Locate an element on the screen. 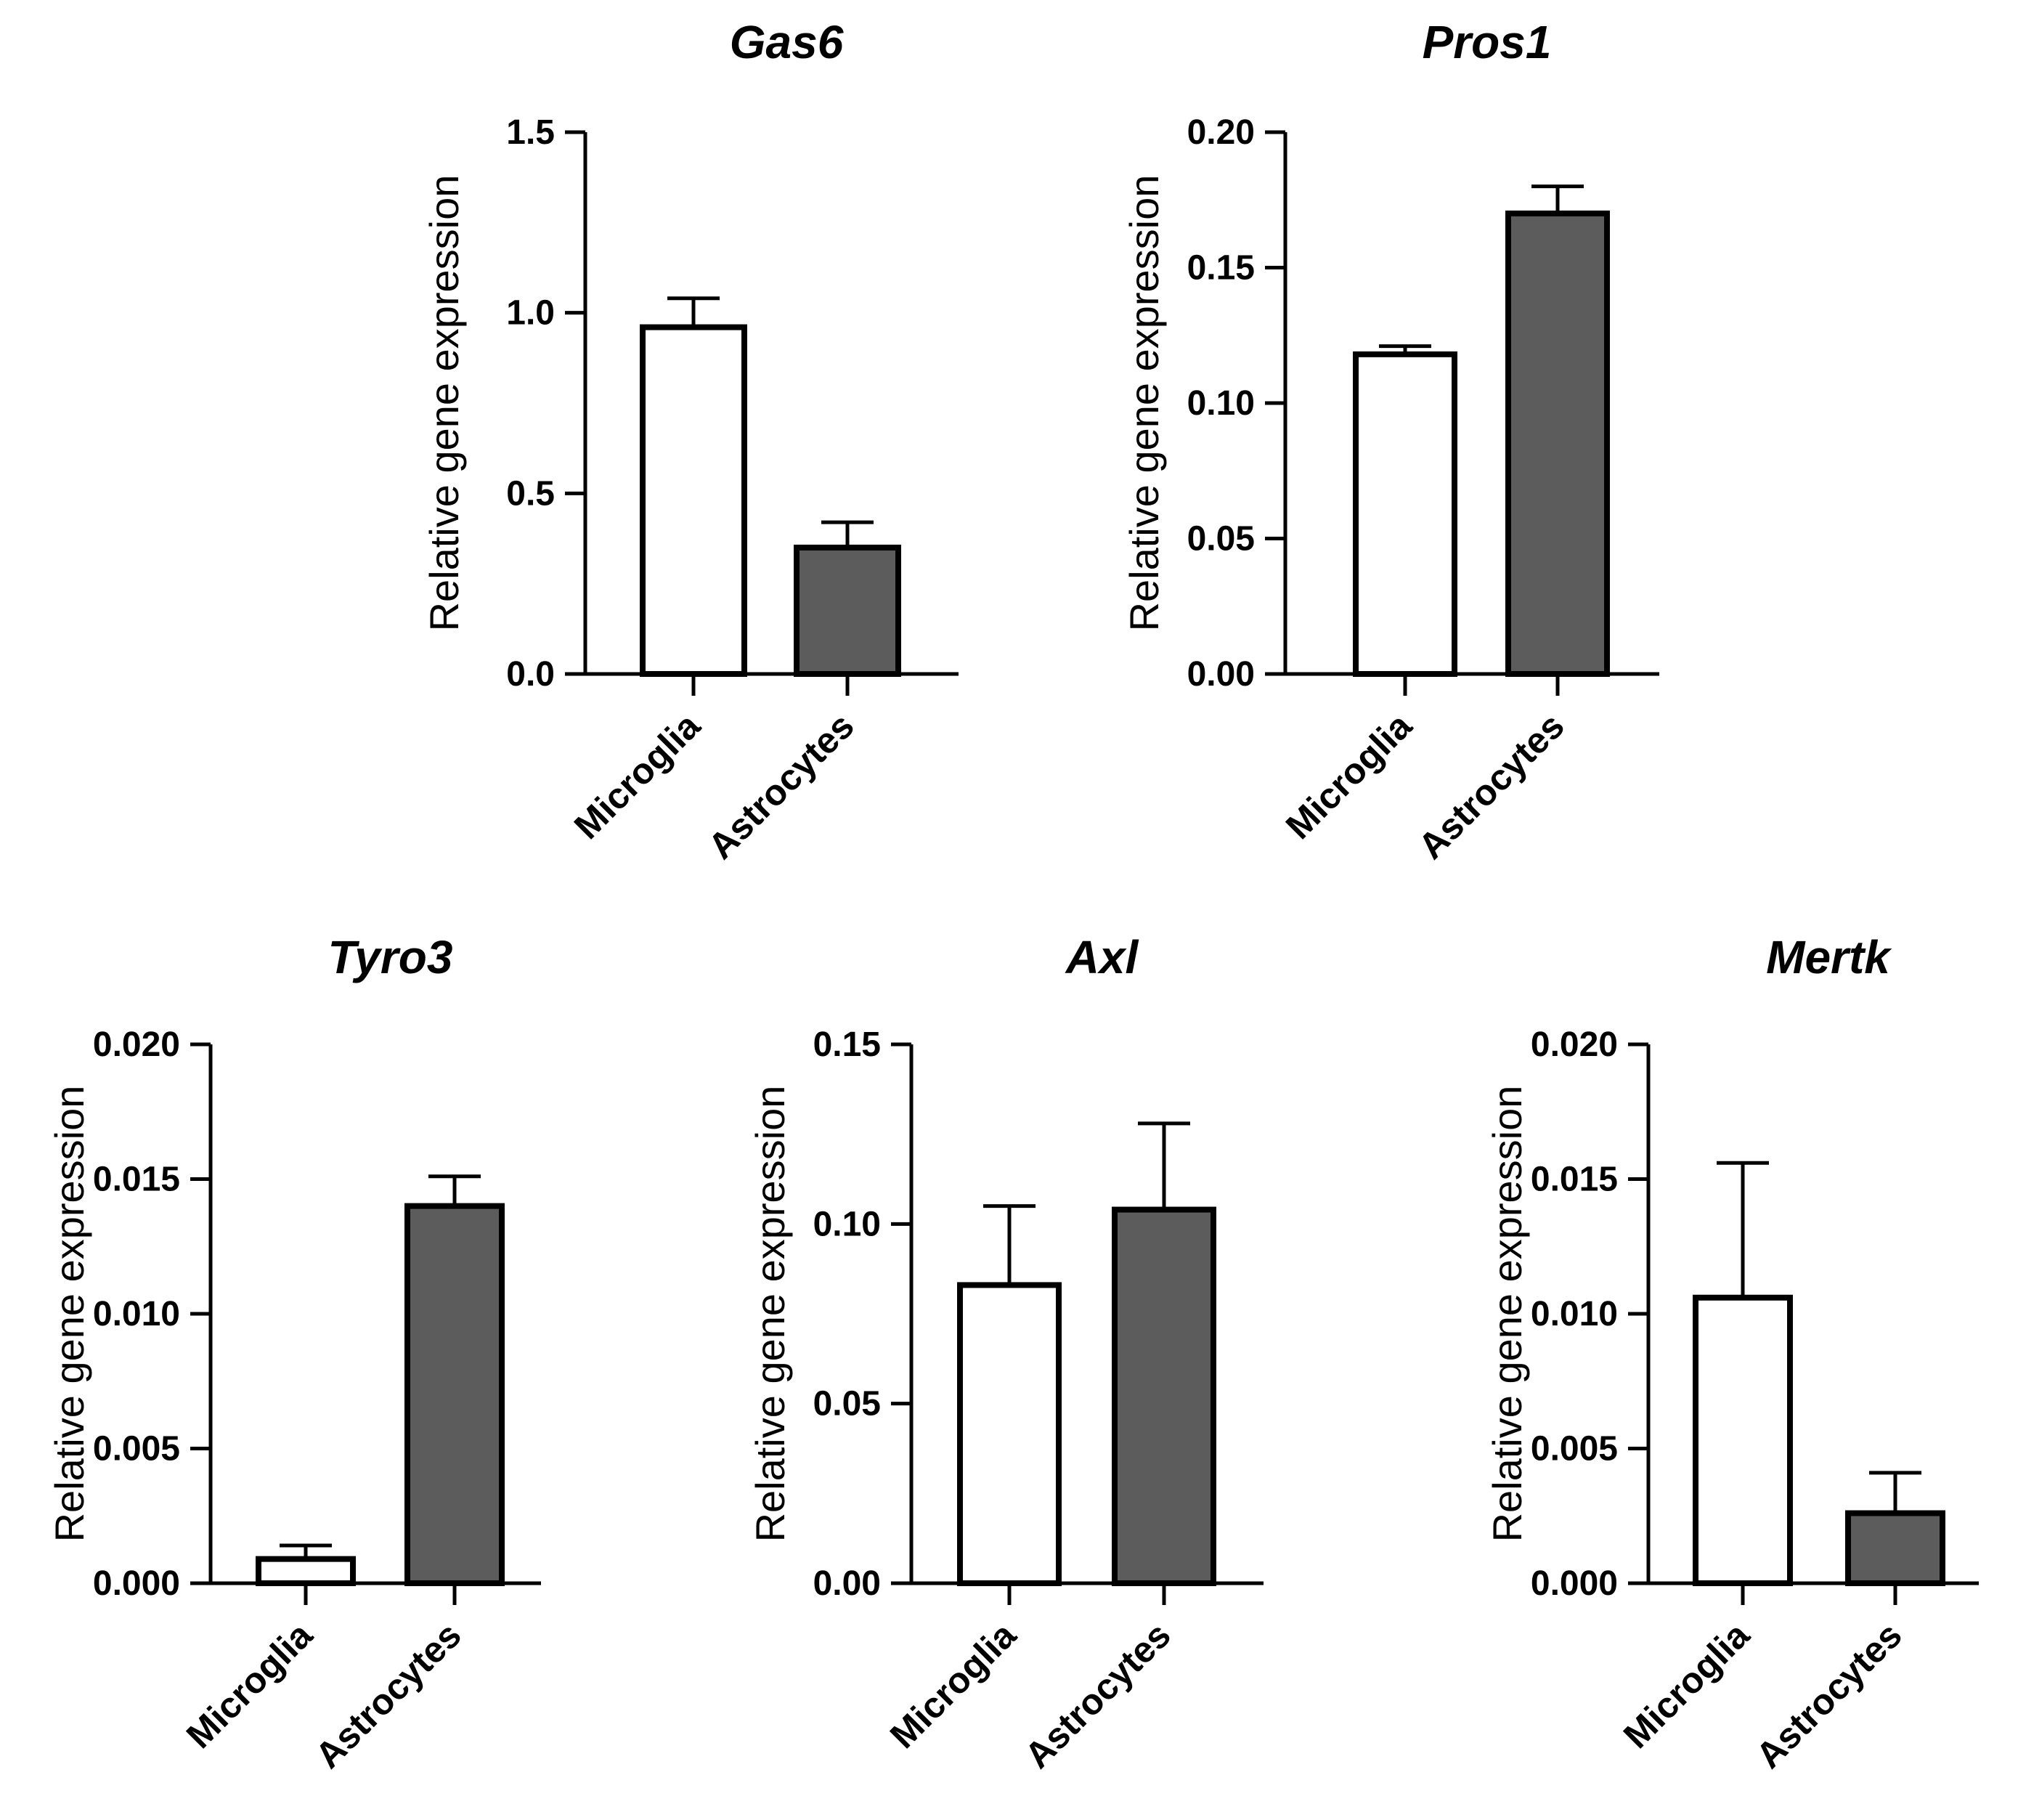 The image size is (2018, 1820). y-tick-label: 0.20 is located at coordinates (1221, 132).